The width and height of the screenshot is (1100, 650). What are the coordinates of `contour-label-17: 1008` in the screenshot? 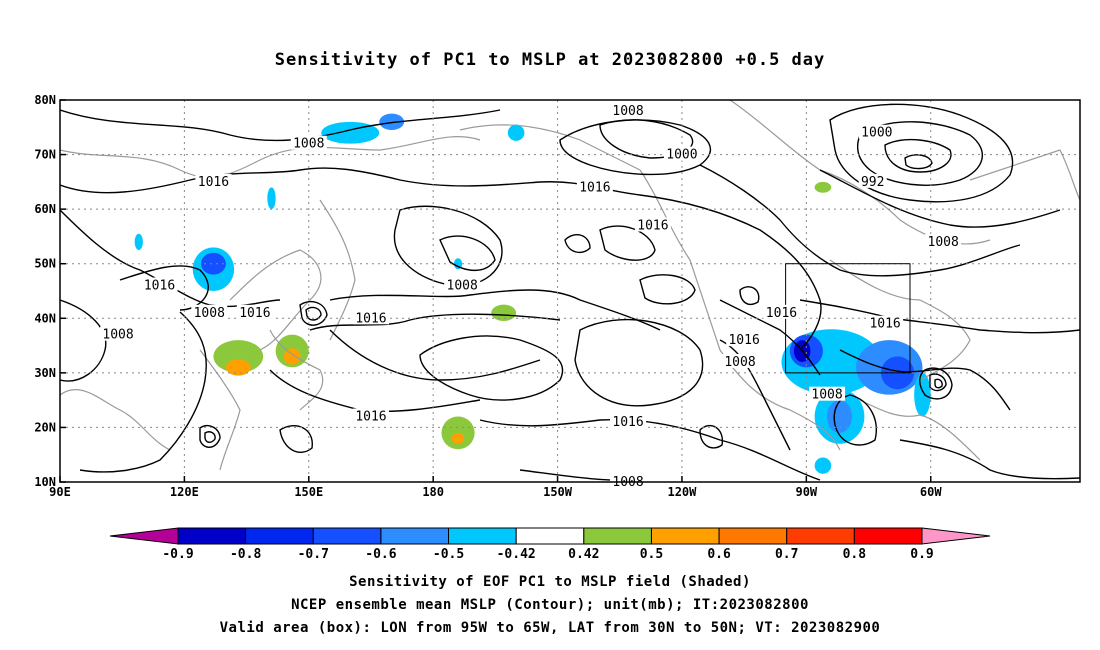 It's located at (943, 242).